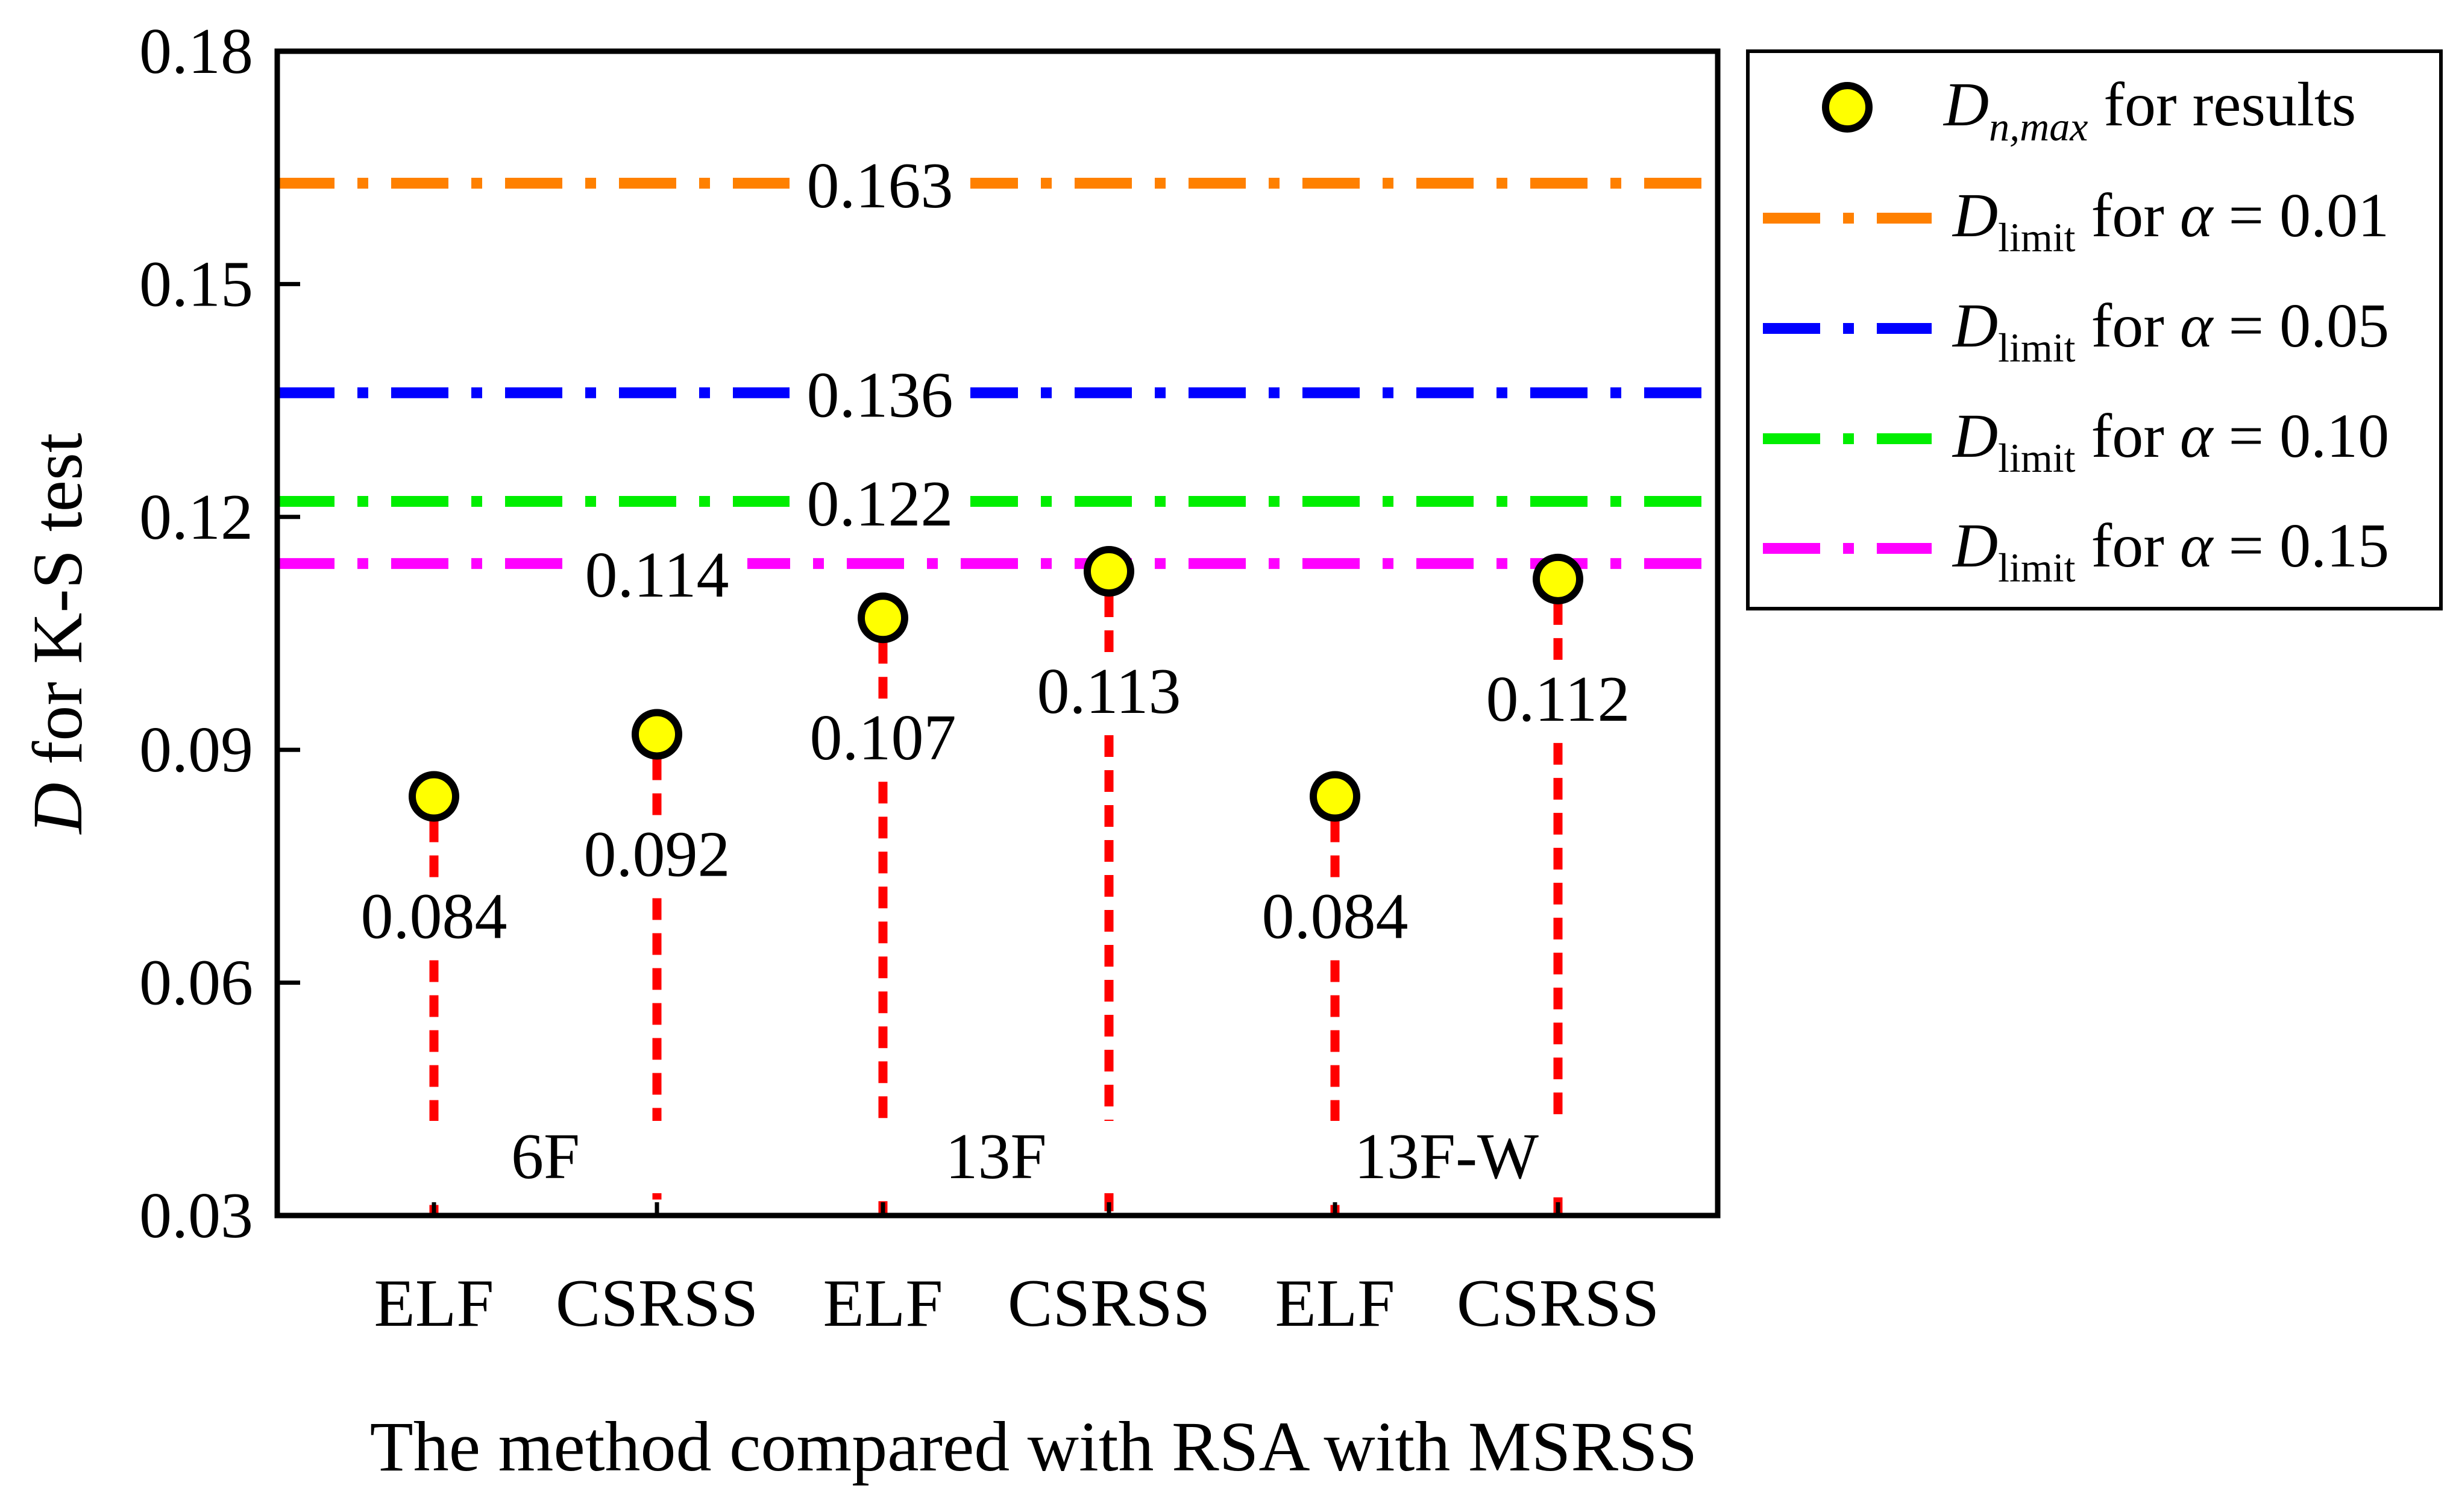  I want to click on threshold-label-group: 0.114, so click(657, 570).